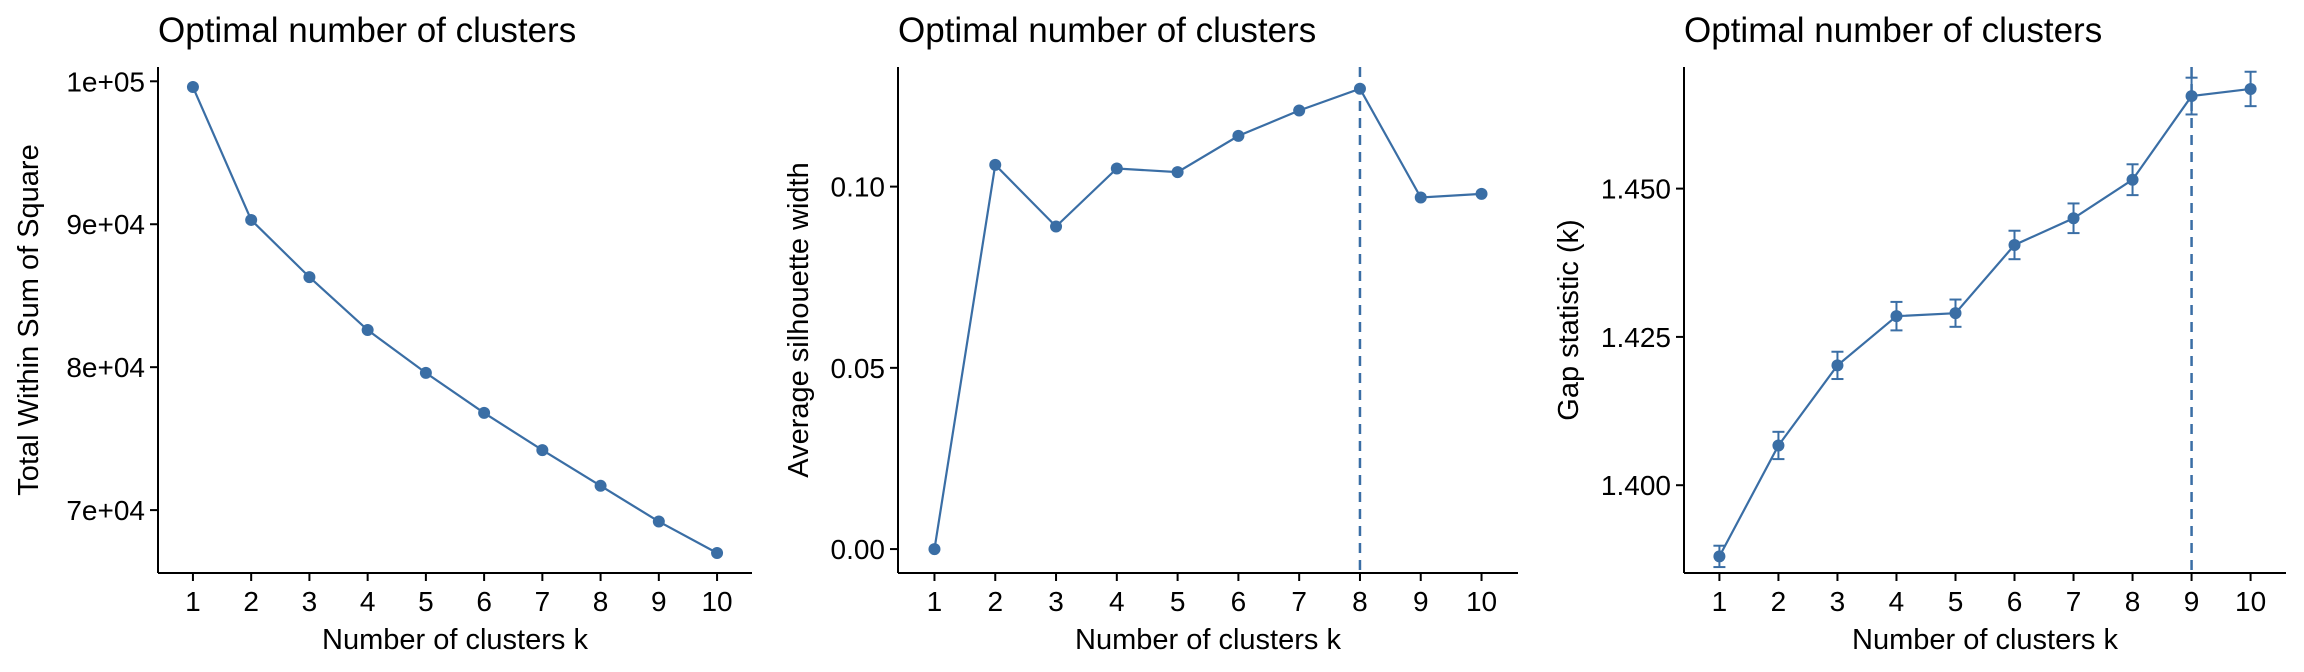  What do you see at coordinates (105, 81) in the screenshot?
I see `y-tick-label: 1e+05` at bounding box center [105, 81].